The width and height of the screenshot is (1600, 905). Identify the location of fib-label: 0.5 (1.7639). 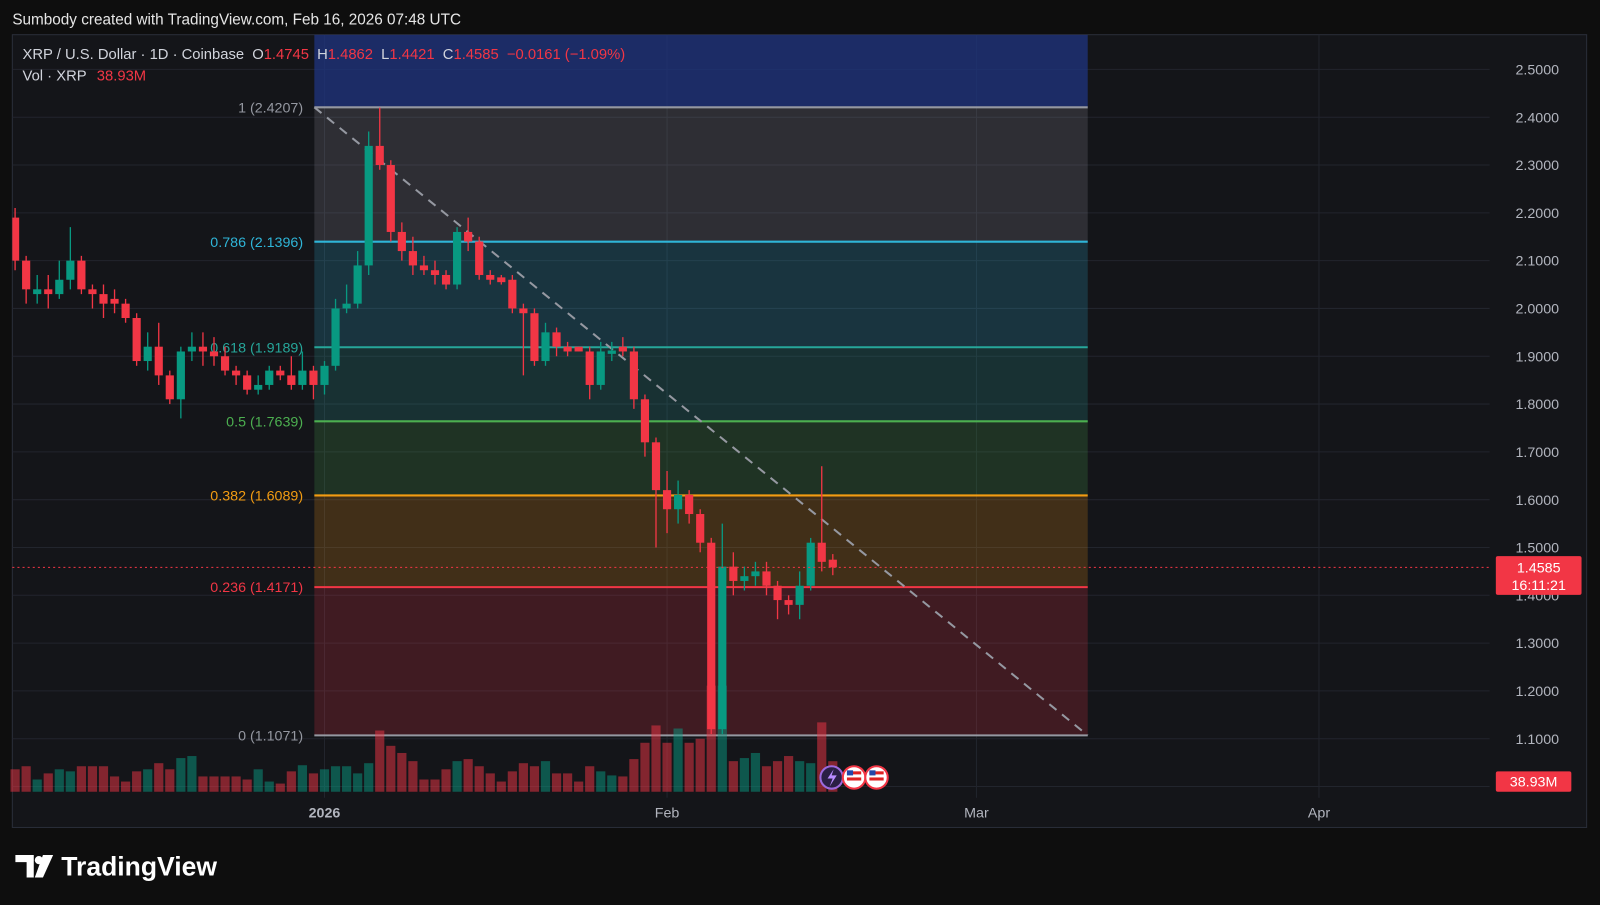
(264, 422).